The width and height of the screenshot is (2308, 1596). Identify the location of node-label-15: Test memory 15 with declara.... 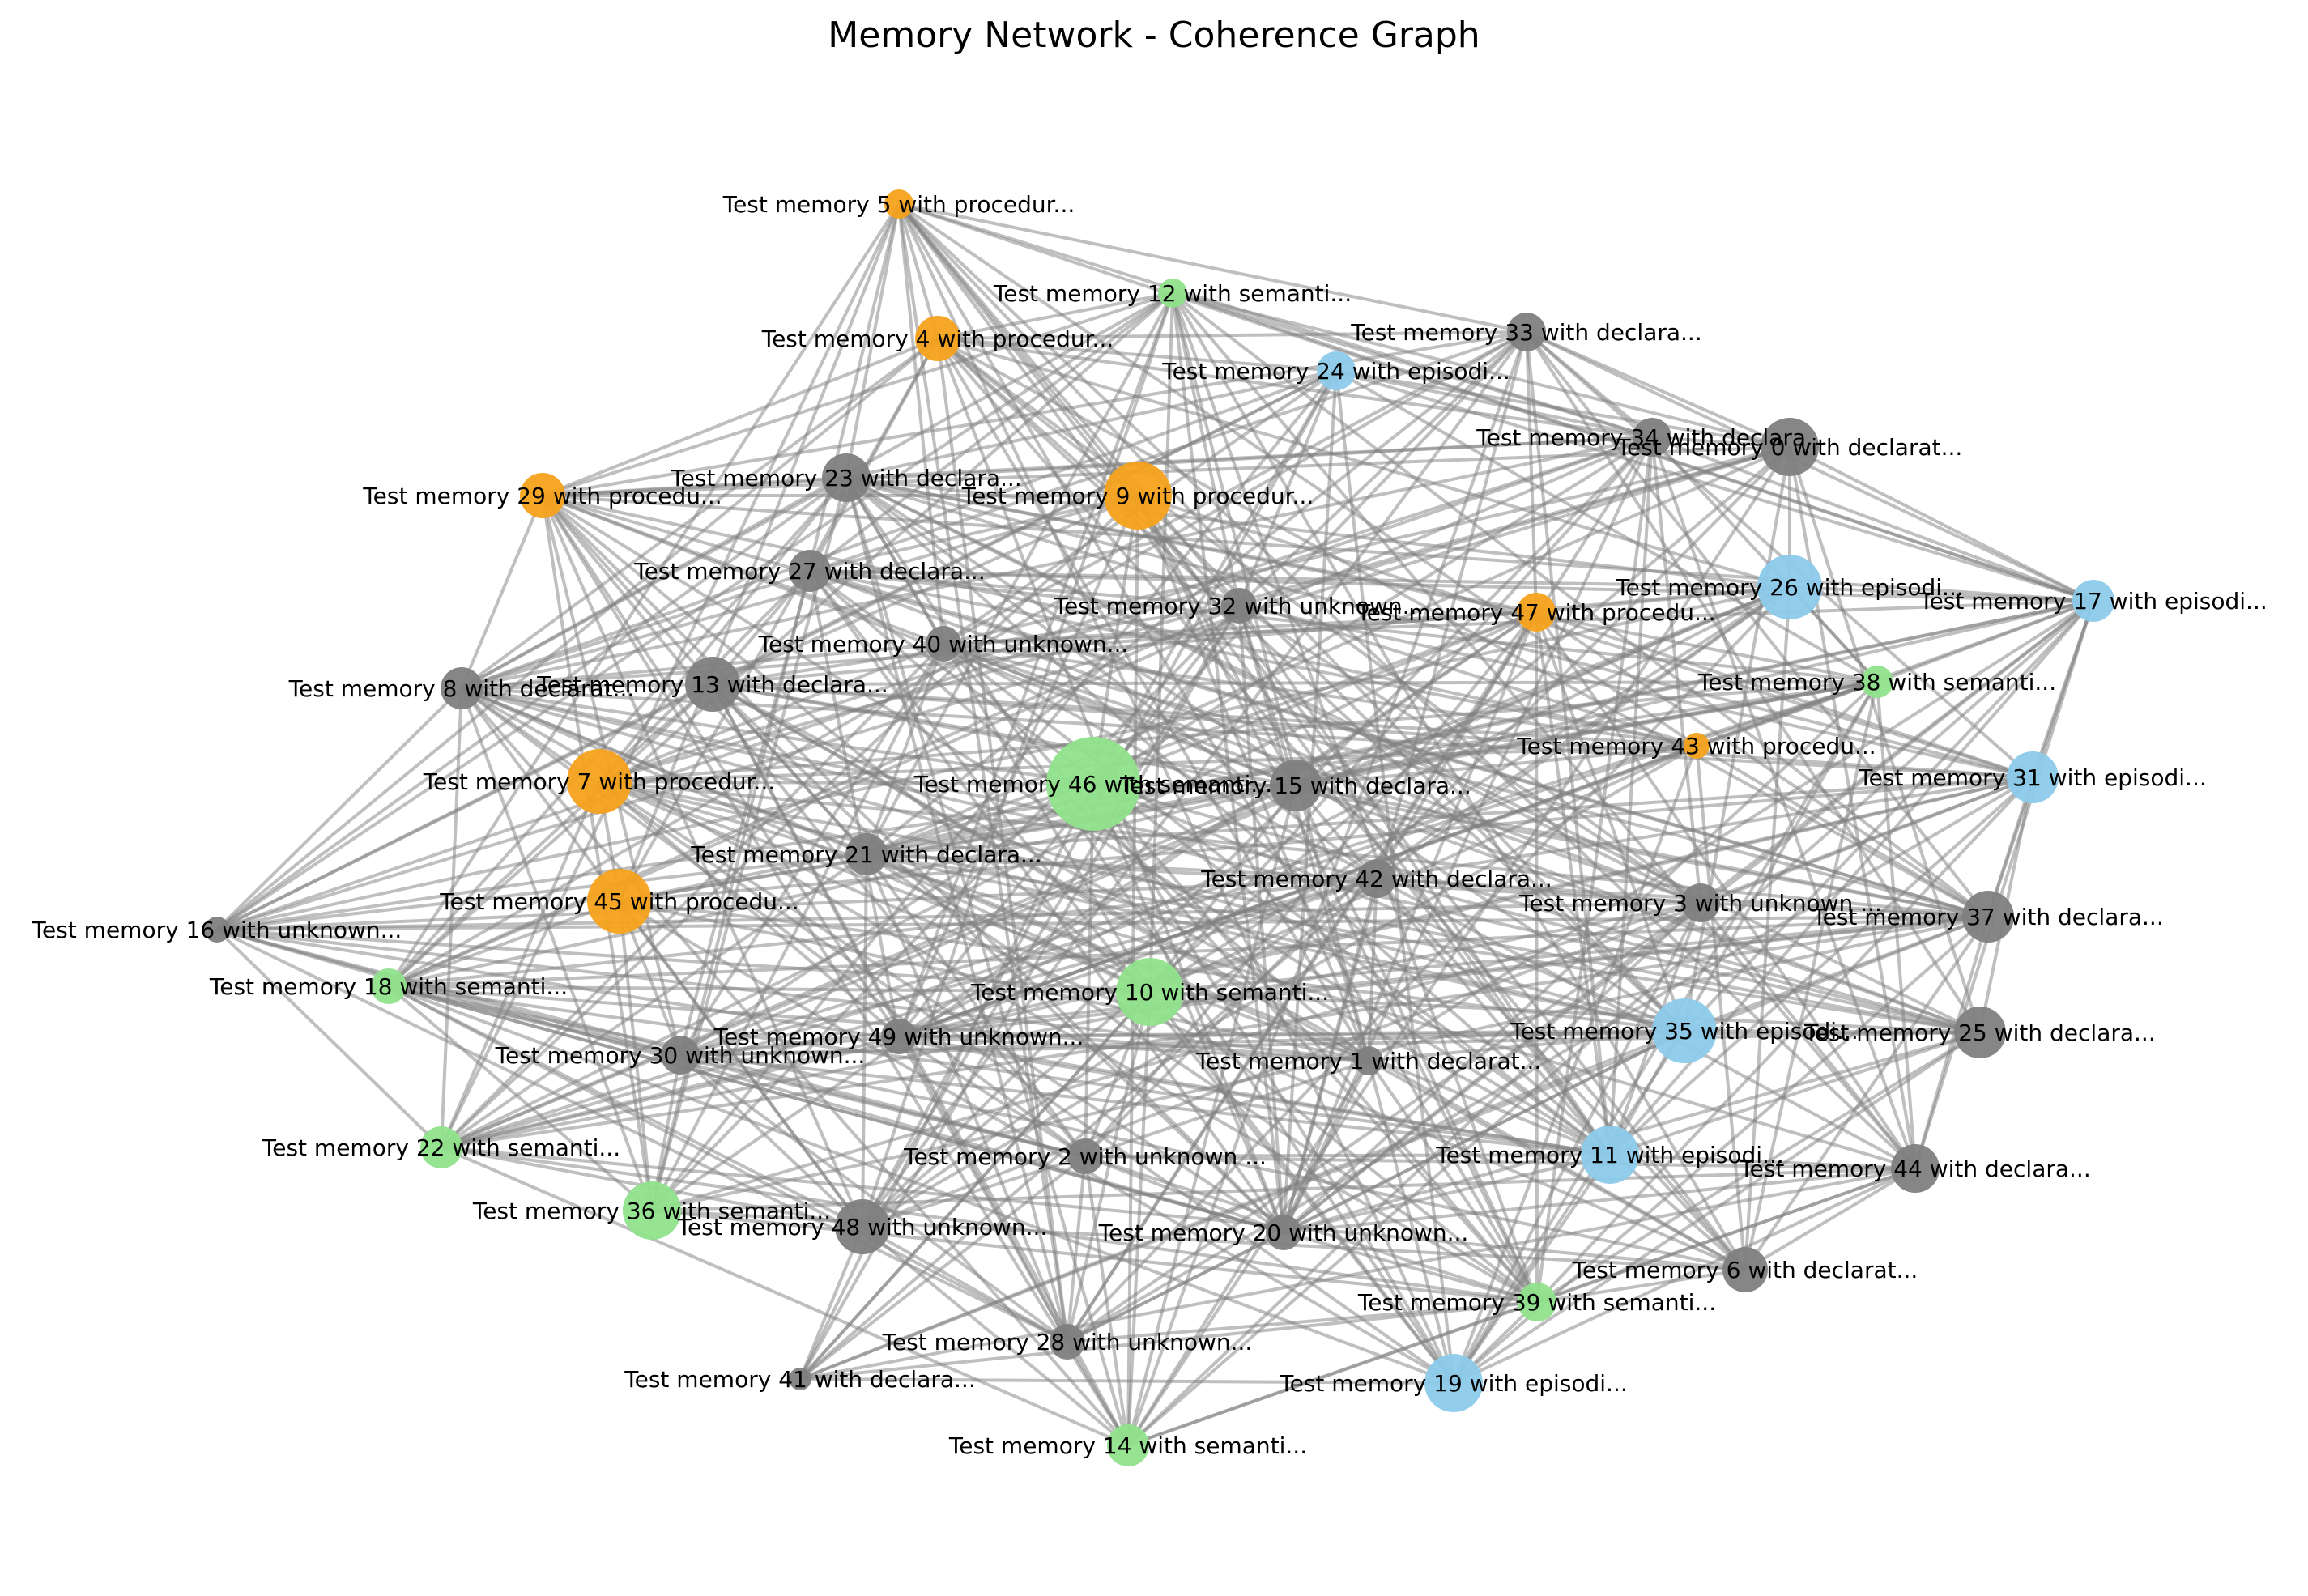
(1295, 785).